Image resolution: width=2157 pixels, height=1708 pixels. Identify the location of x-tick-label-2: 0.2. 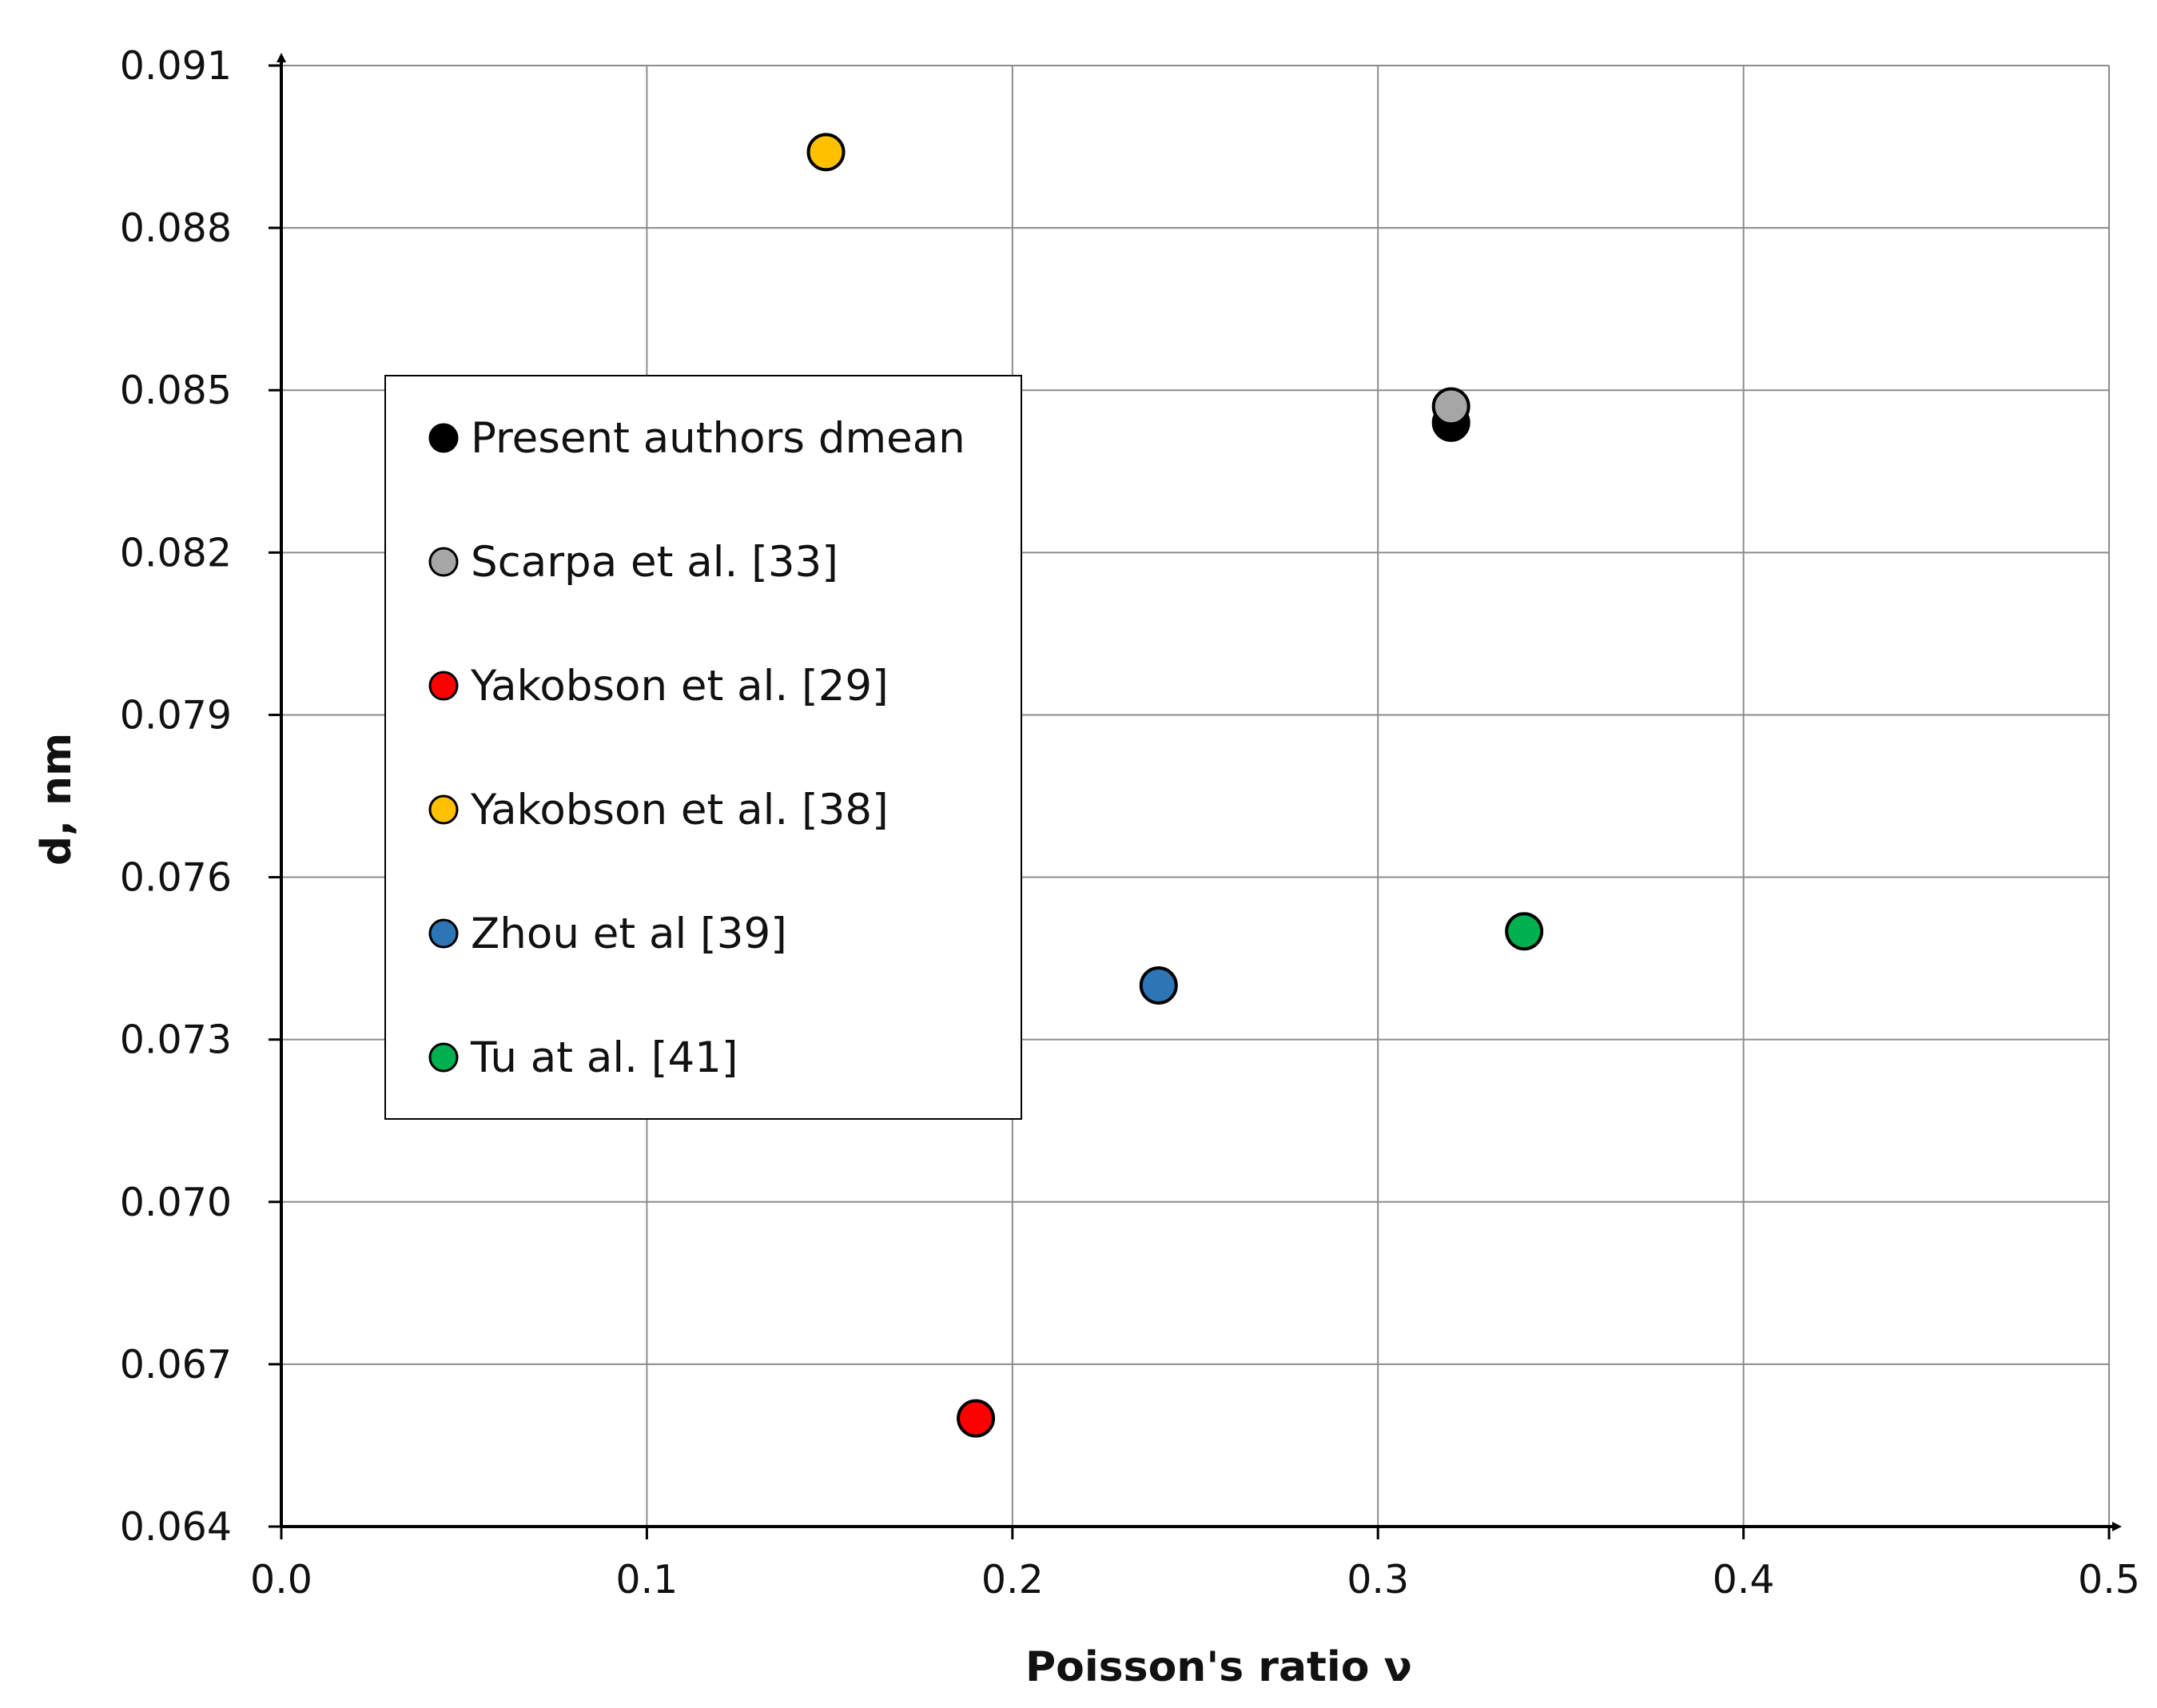
(1012, 1579).